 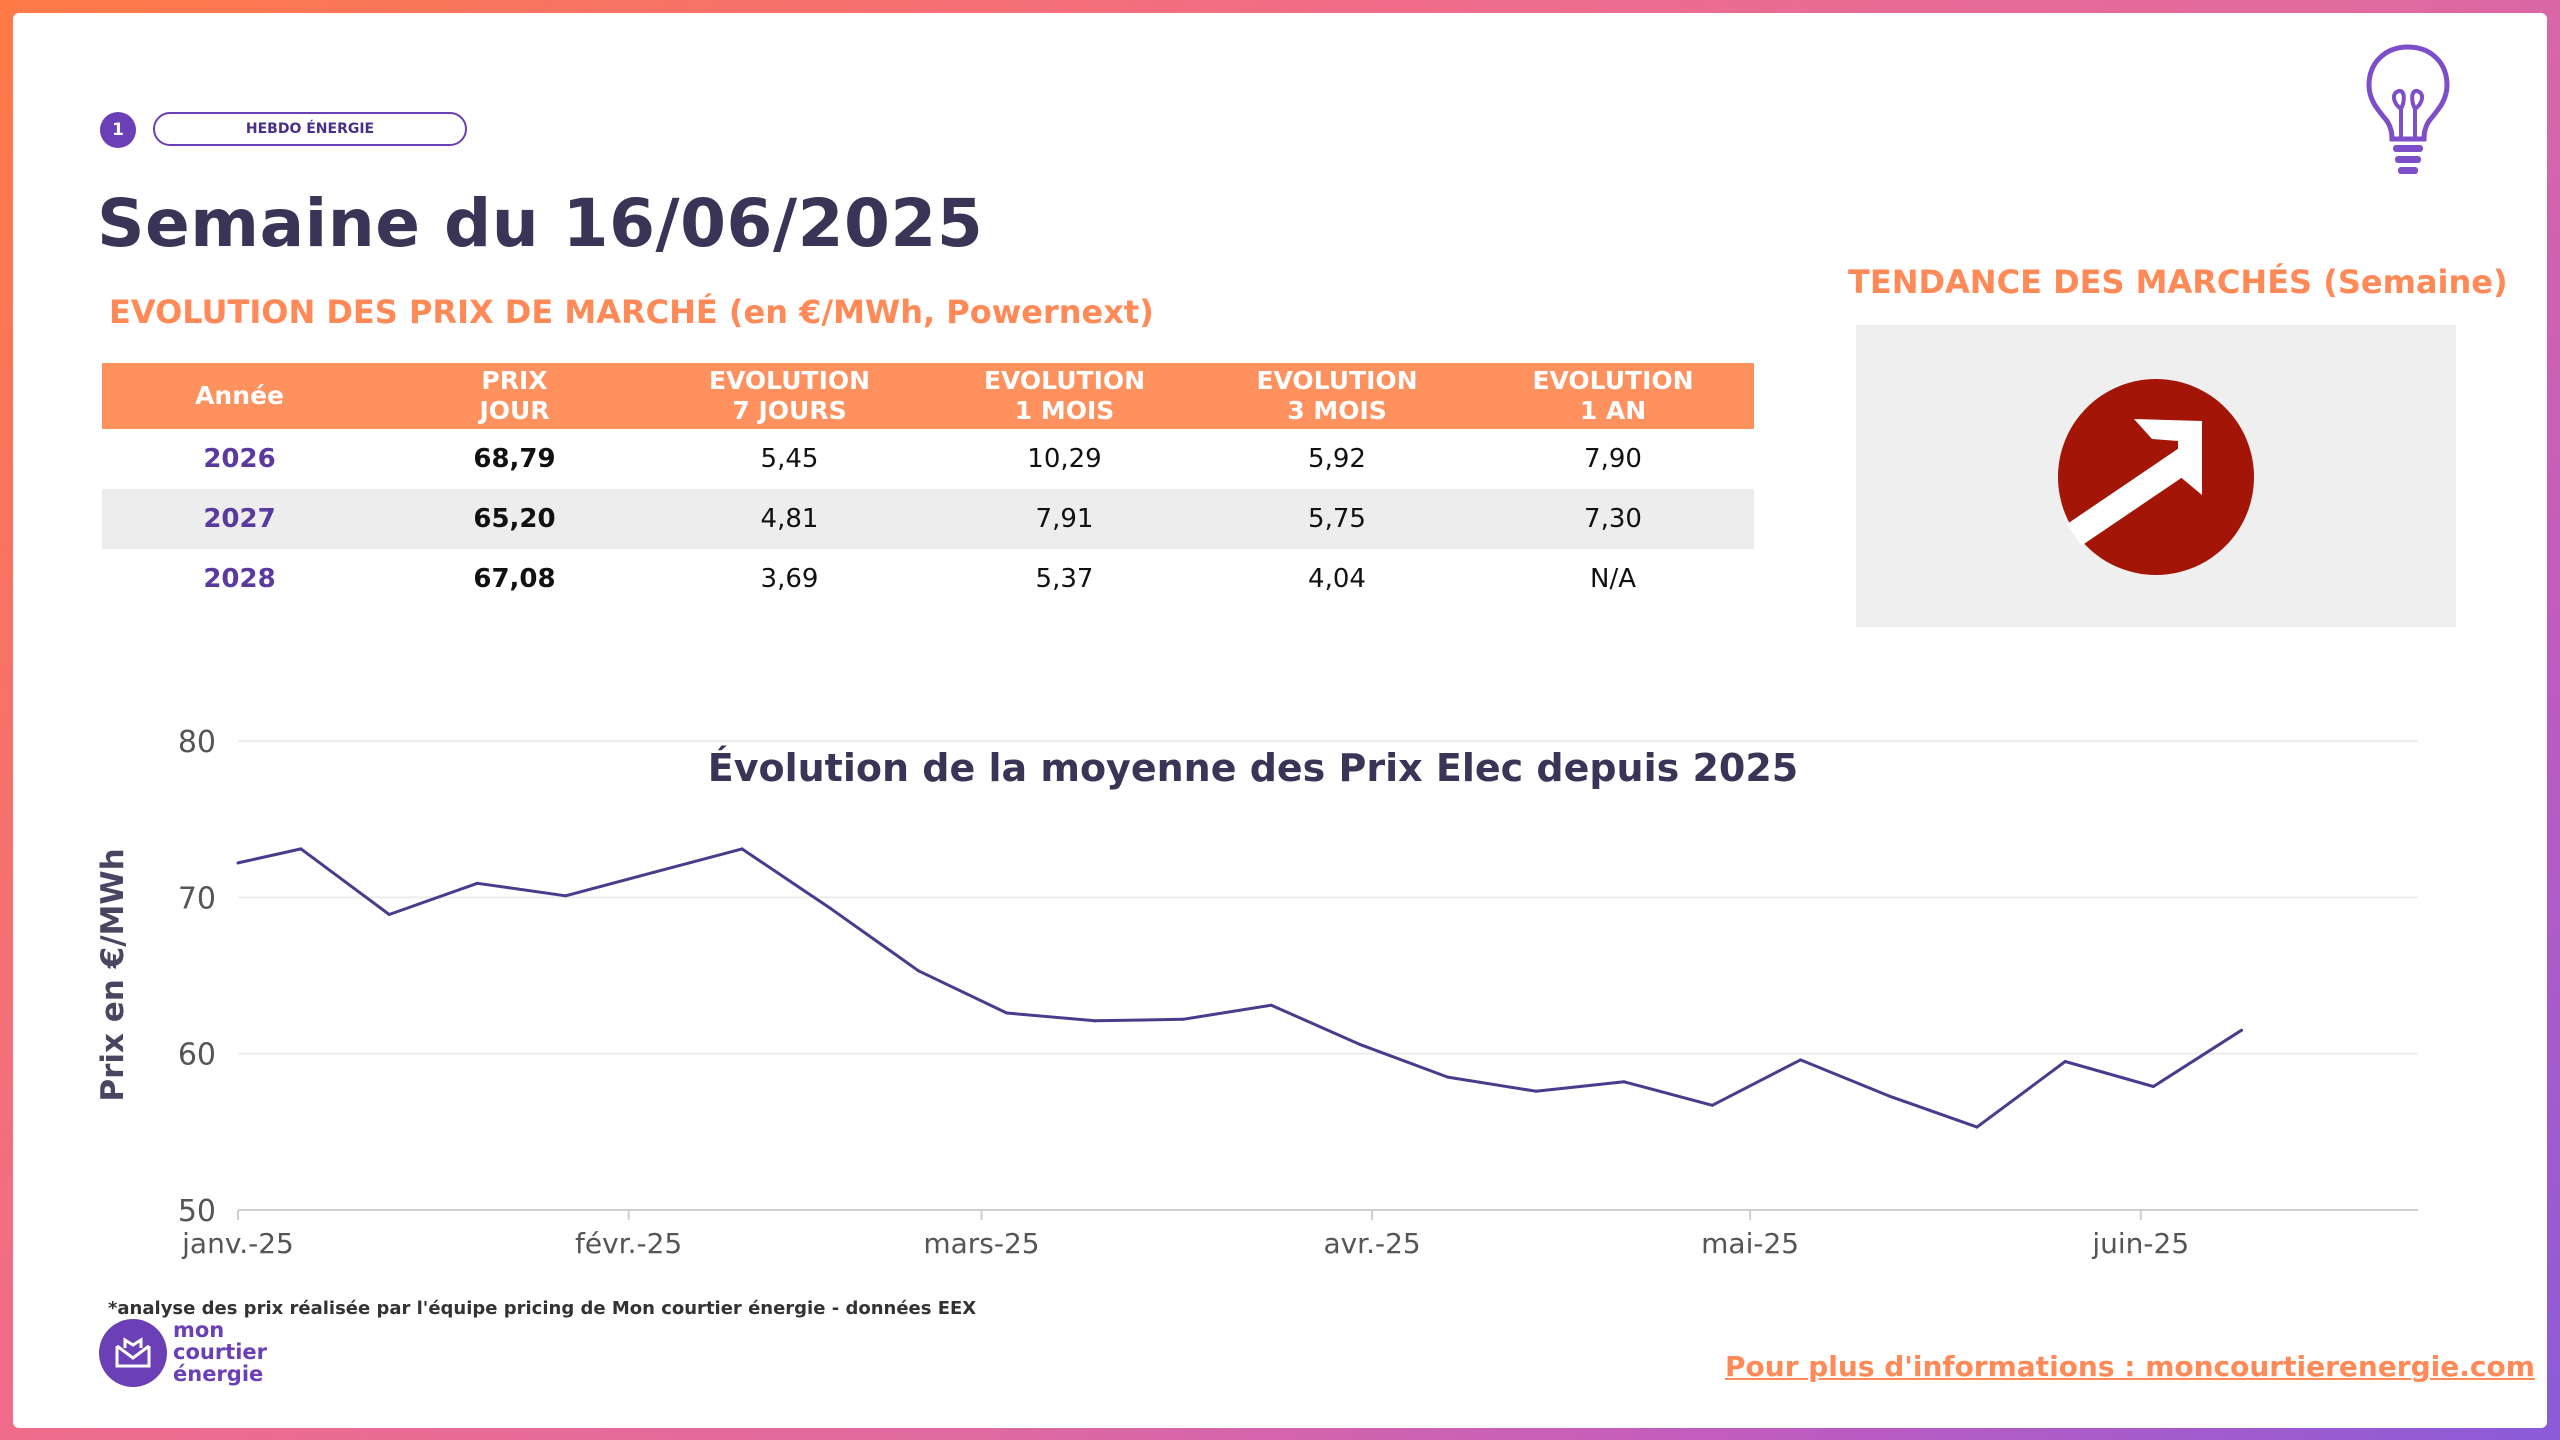 I want to click on x-tick-label: juin-25, so click(x=2140, y=1243).